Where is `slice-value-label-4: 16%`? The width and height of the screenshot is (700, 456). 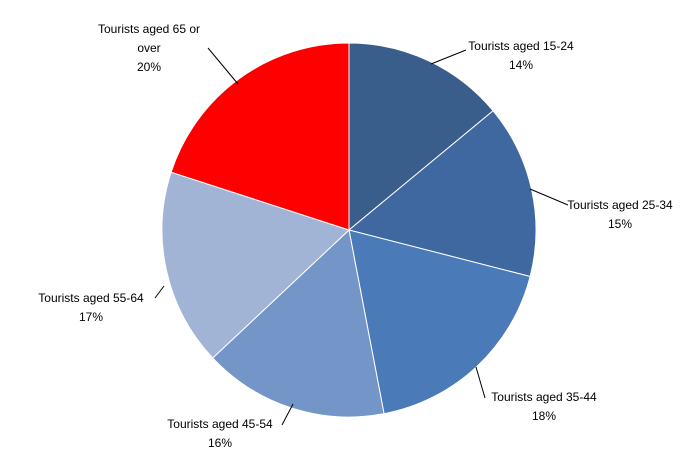
slice-value-label-4: 16% is located at coordinates (220, 443).